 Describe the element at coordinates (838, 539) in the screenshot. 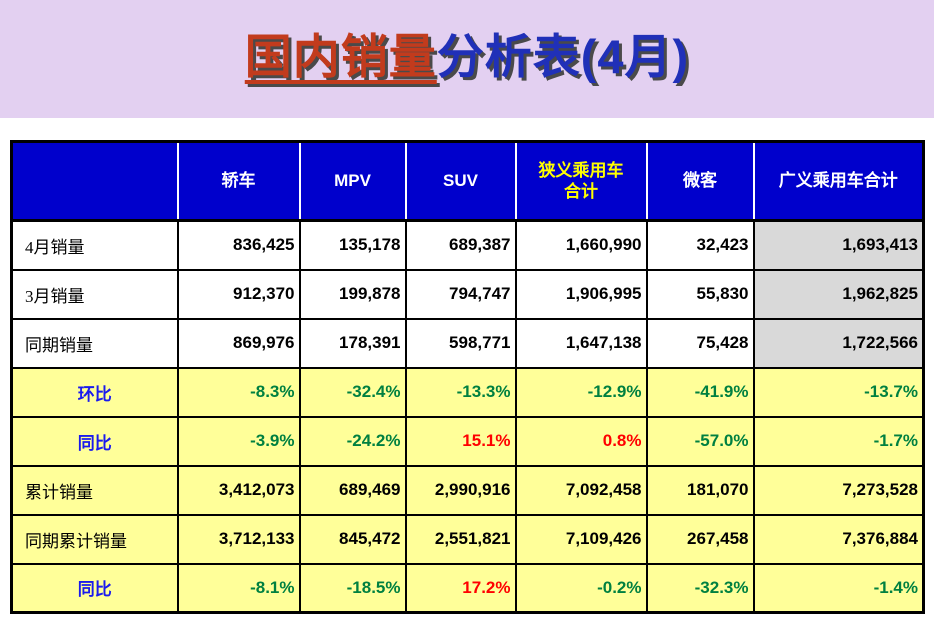

I see `value-cell: 7,376,884` at that location.